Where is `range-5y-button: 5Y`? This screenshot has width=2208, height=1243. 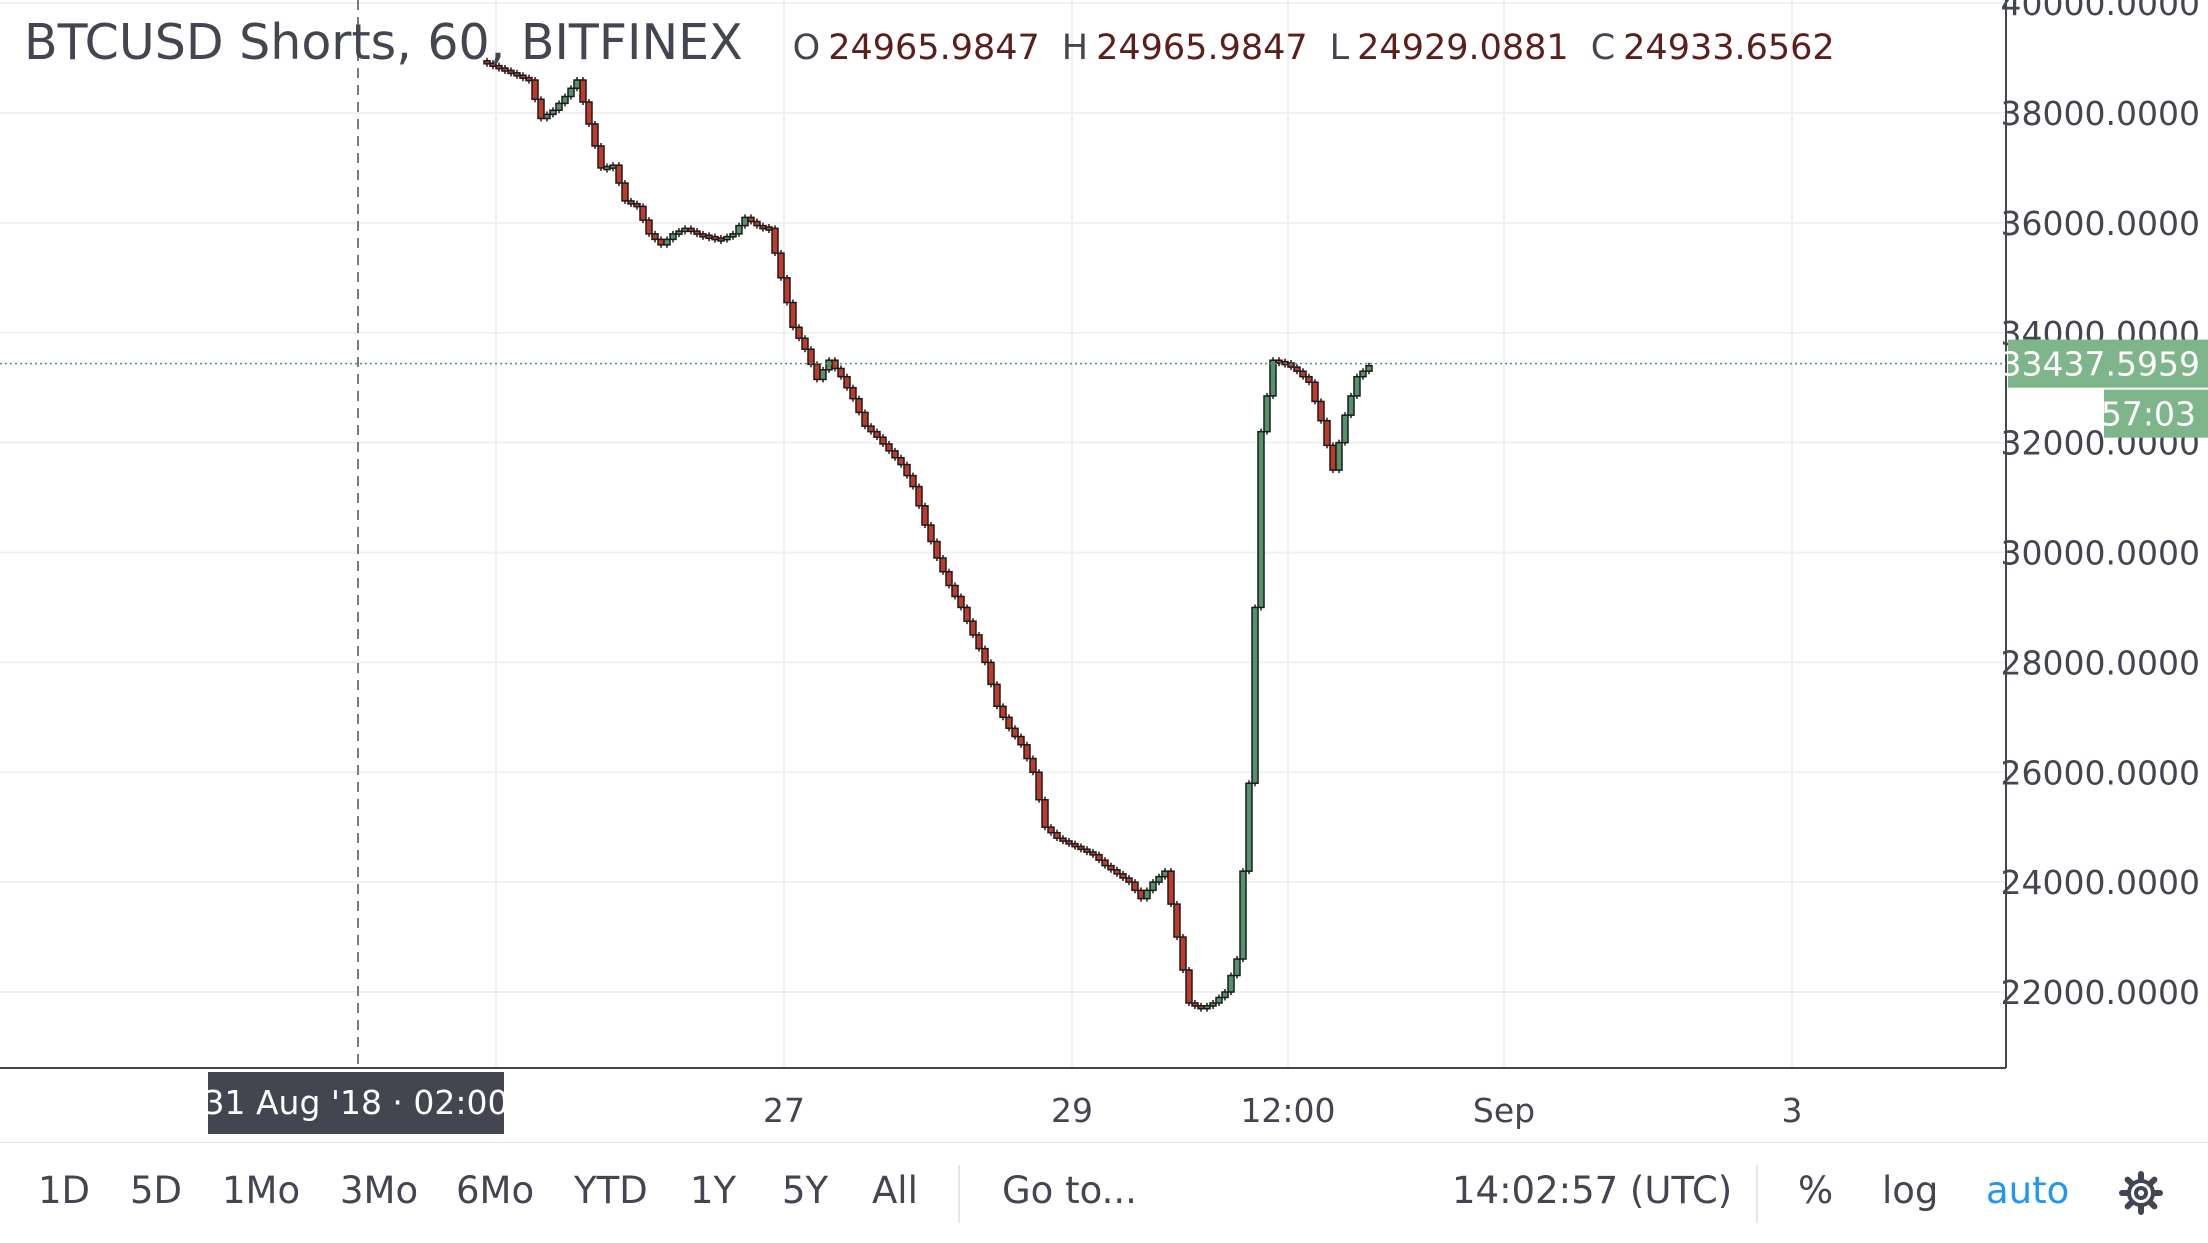
range-5y-button: 5Y is located at coordinates (805, 1190).